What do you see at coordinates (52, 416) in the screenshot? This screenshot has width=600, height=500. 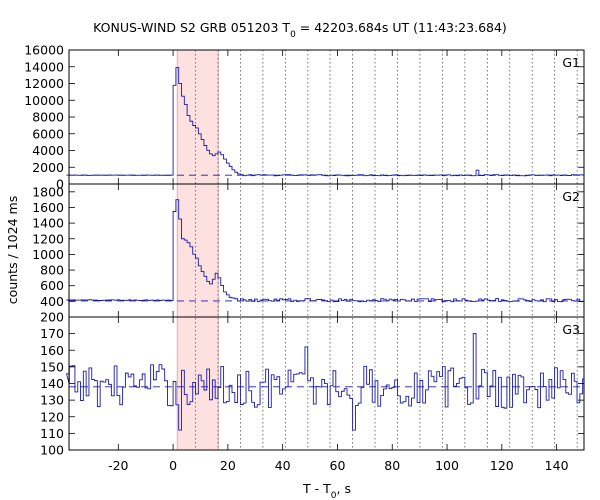 I see `g3-y-tick-label: 120` at bounding box center [52, 416].